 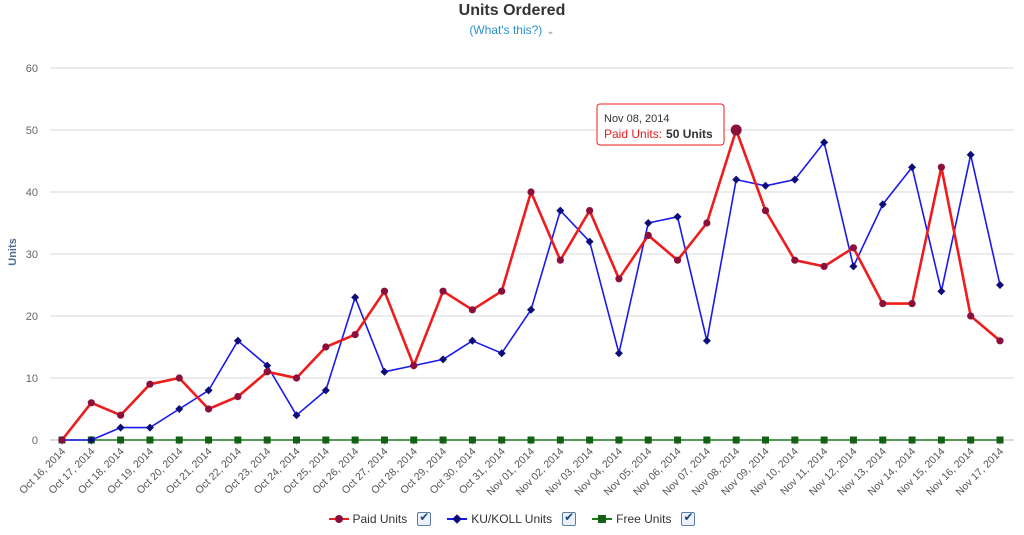 What do you see at coordinates (506, 30) in the screenshot?
I see `whats-this-label: (What's this?)` at bounding box center [506, 30].